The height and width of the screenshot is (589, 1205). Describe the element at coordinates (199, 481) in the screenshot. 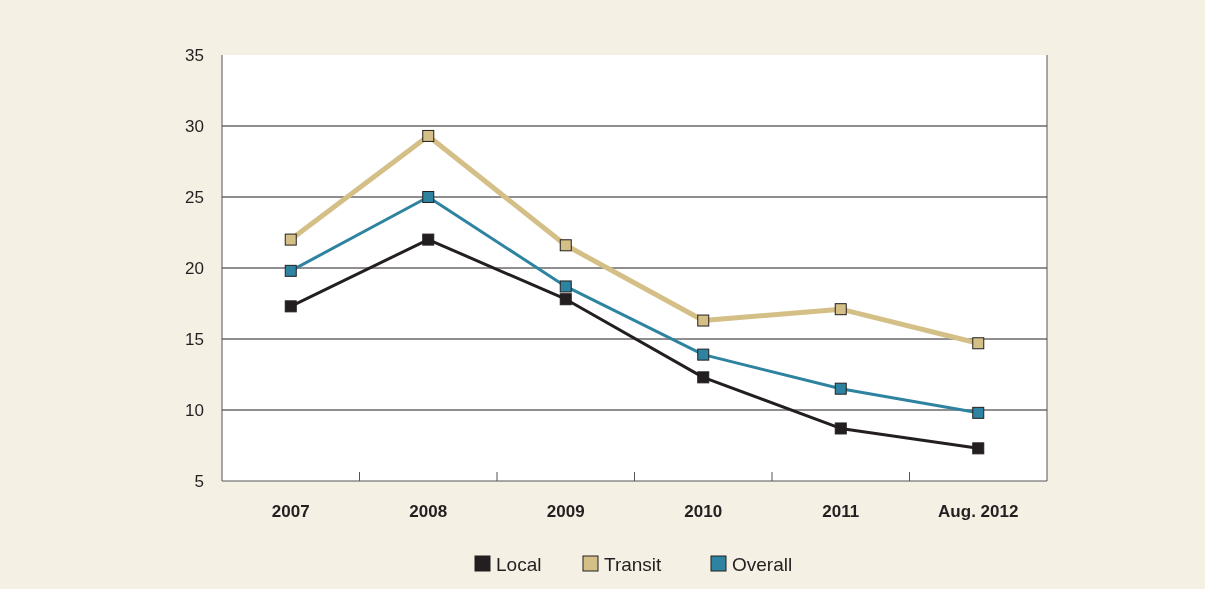

I see `y-tick-label: 5` at that location.